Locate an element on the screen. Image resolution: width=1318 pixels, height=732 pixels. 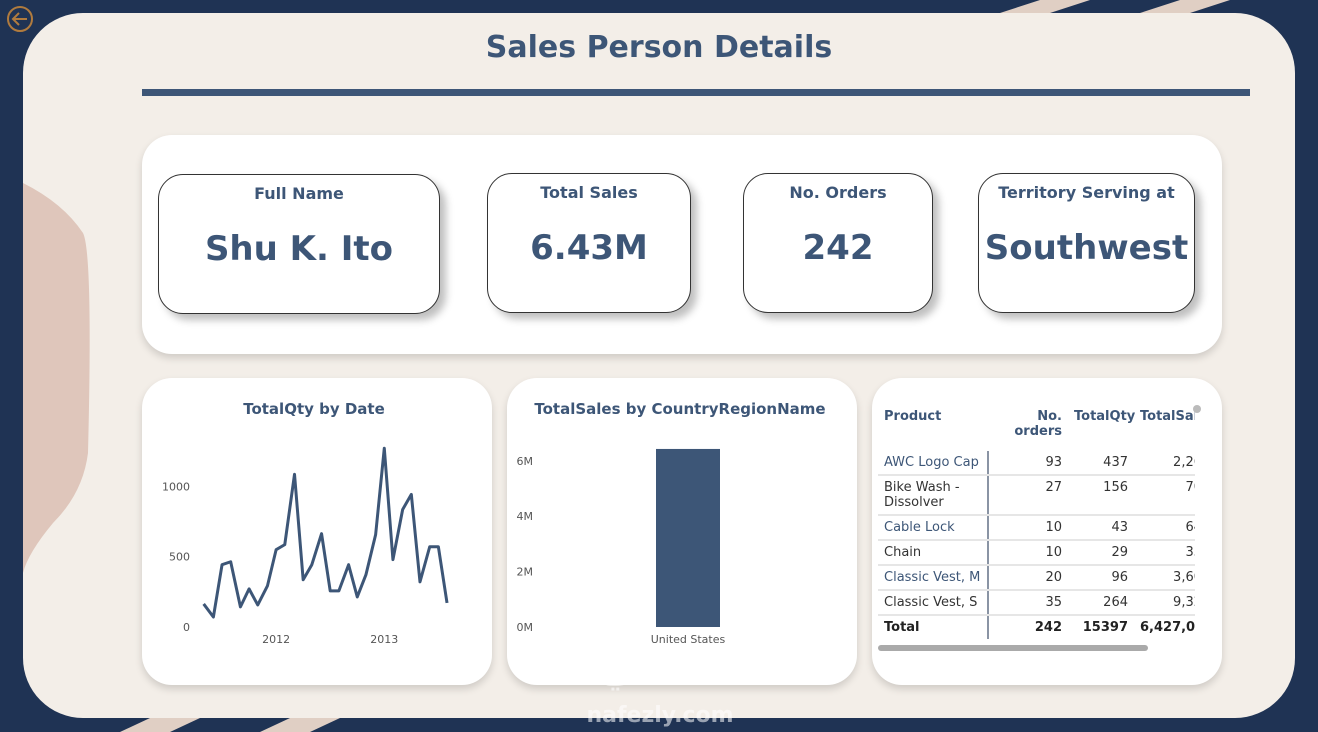
y-tick-label: 6M is located at coordinates (525, 461).